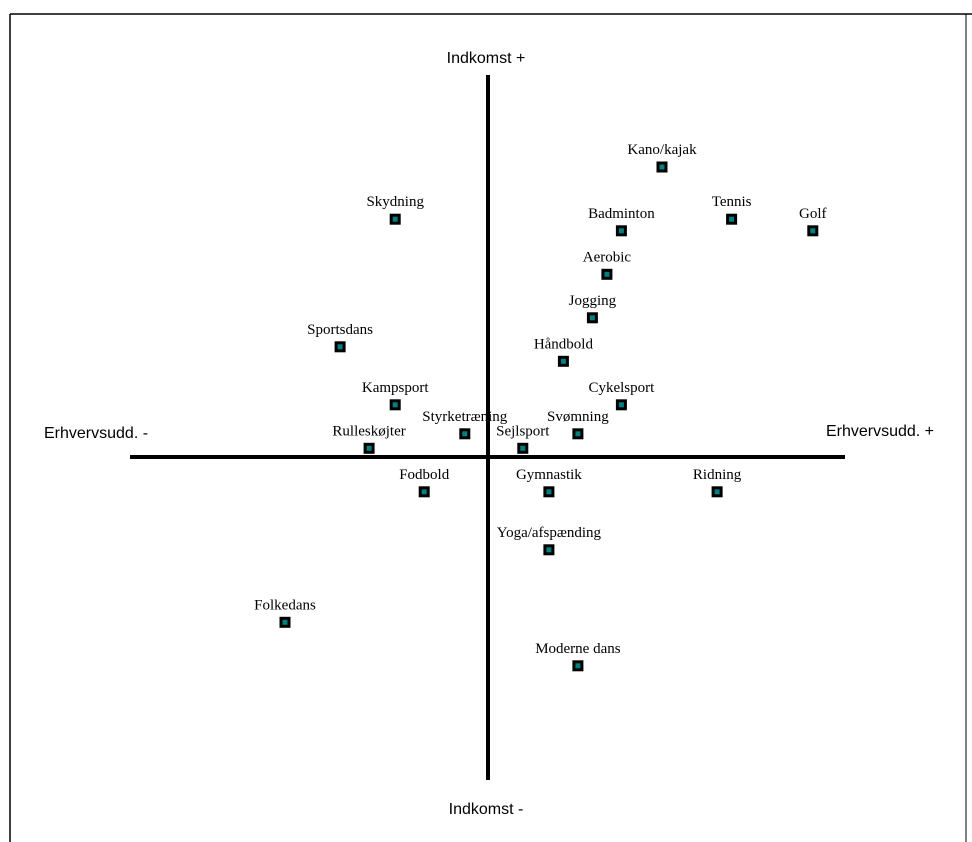 The width and height of the screenshot is (972, 842). I want to click on point-label: Badminton, so click(621, 214).